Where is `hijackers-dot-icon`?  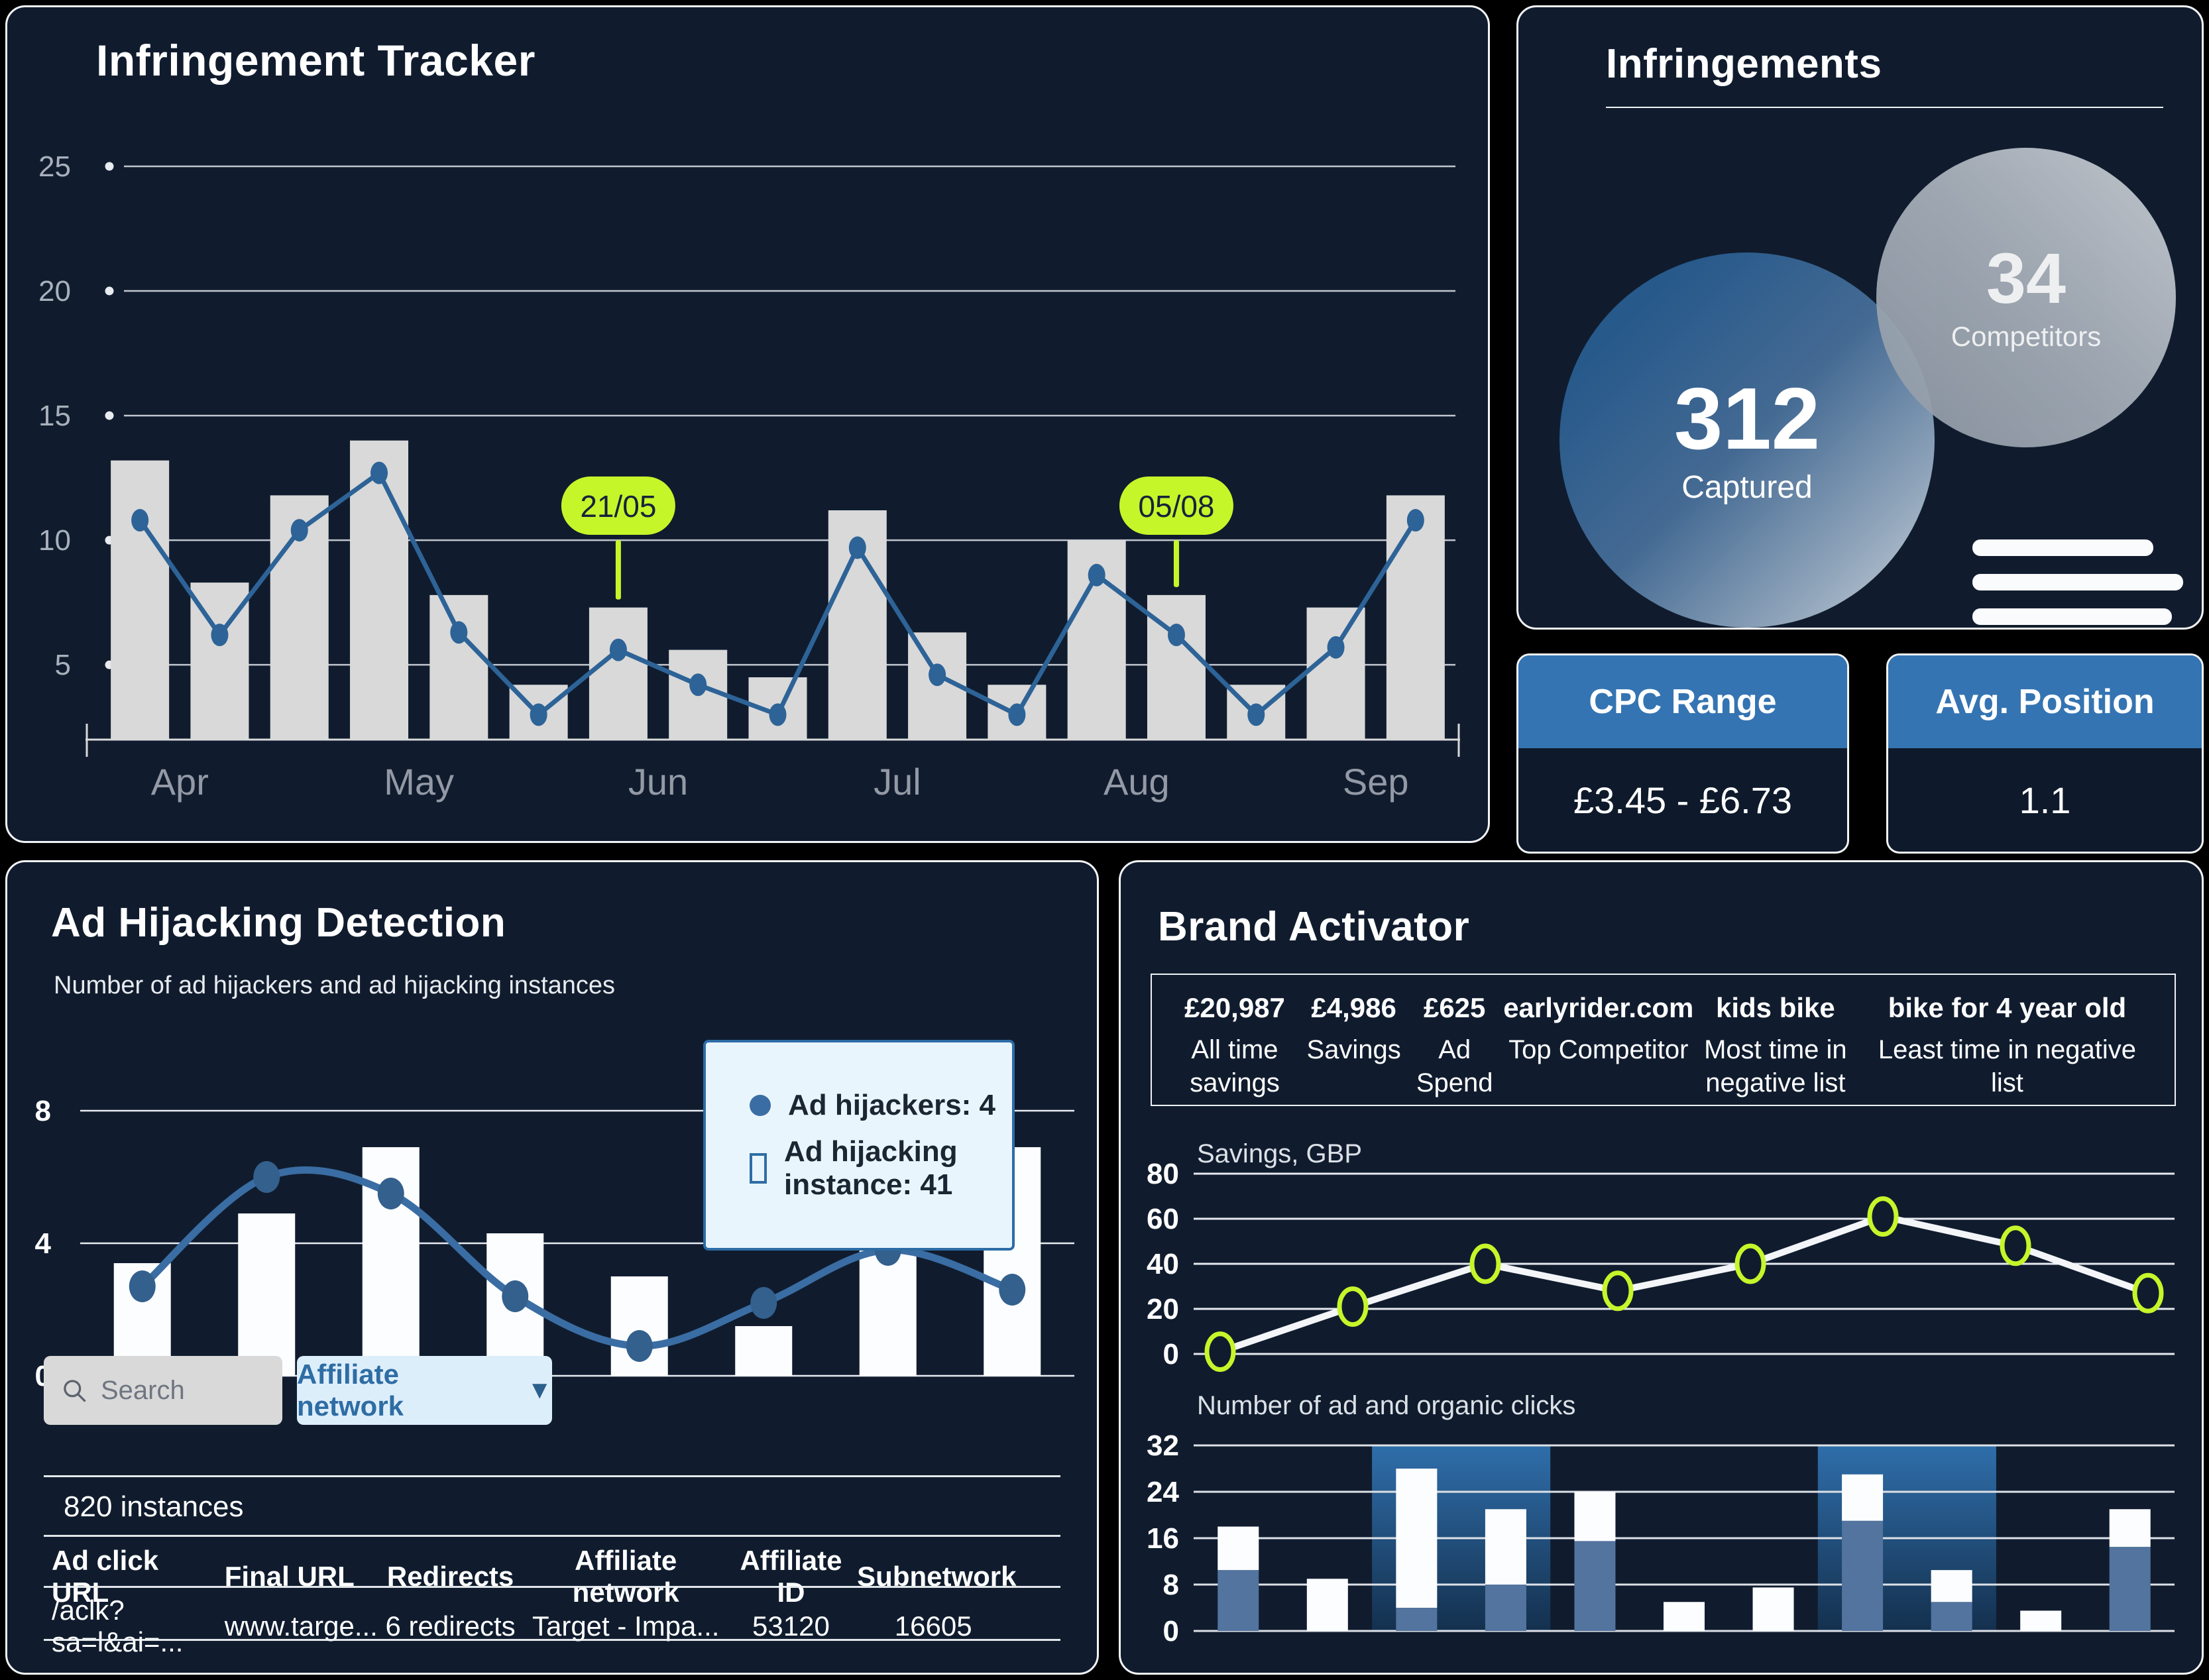
hijackers-dot-icon is located at coordinates (760, 1106).